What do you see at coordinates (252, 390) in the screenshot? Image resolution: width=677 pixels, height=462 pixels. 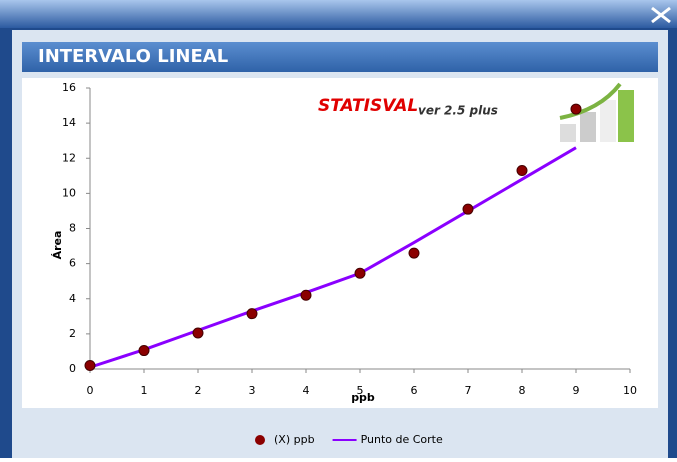 I see `x-tick-label: 3` at bounding box center [252, 390].